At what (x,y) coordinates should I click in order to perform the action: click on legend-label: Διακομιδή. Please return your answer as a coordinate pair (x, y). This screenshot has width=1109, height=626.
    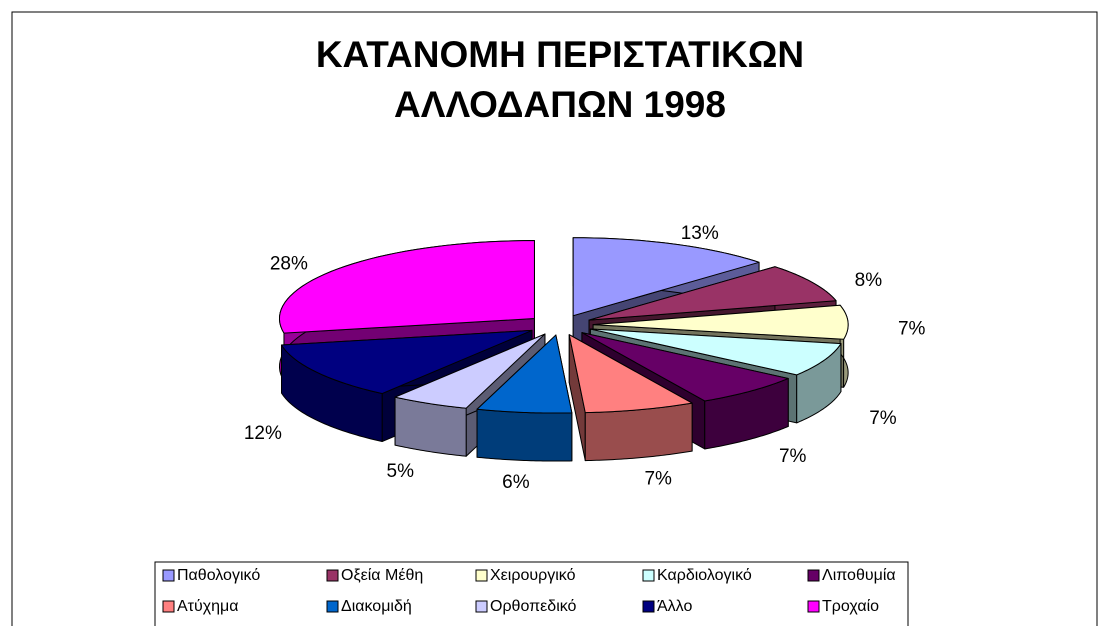
    Looking at the image, I should click on (376, 606).